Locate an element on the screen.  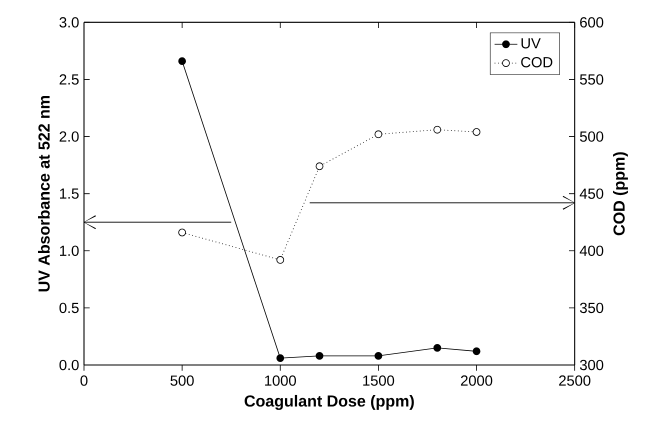
y-tick-label: 2.0 is located at coordinates (69, 136).